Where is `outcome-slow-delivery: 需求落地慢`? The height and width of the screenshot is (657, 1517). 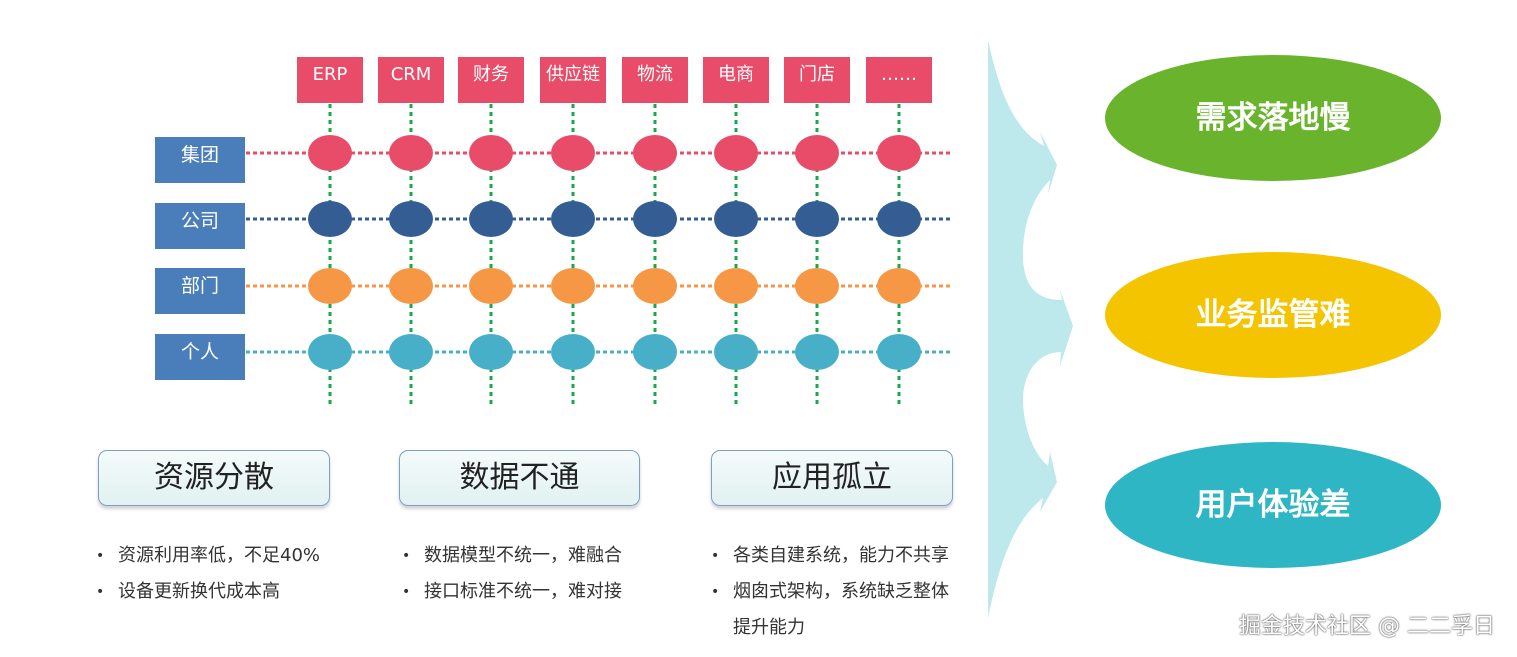 outcome-slow-delivery: 需求落地慢 is located at coordinates (1273, 118).